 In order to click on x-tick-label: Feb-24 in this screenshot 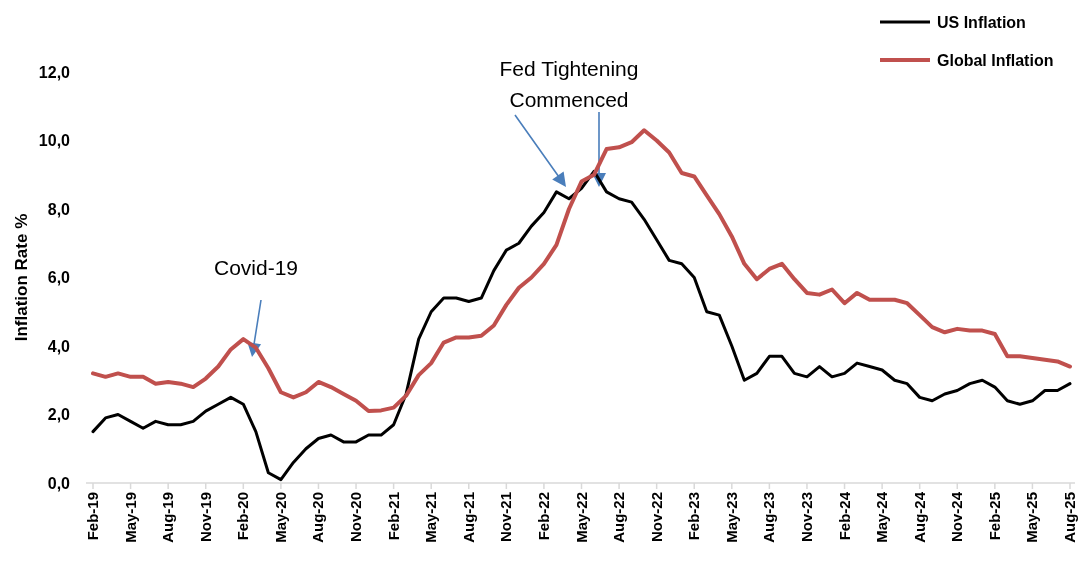, I will do `click(844, 516)`.